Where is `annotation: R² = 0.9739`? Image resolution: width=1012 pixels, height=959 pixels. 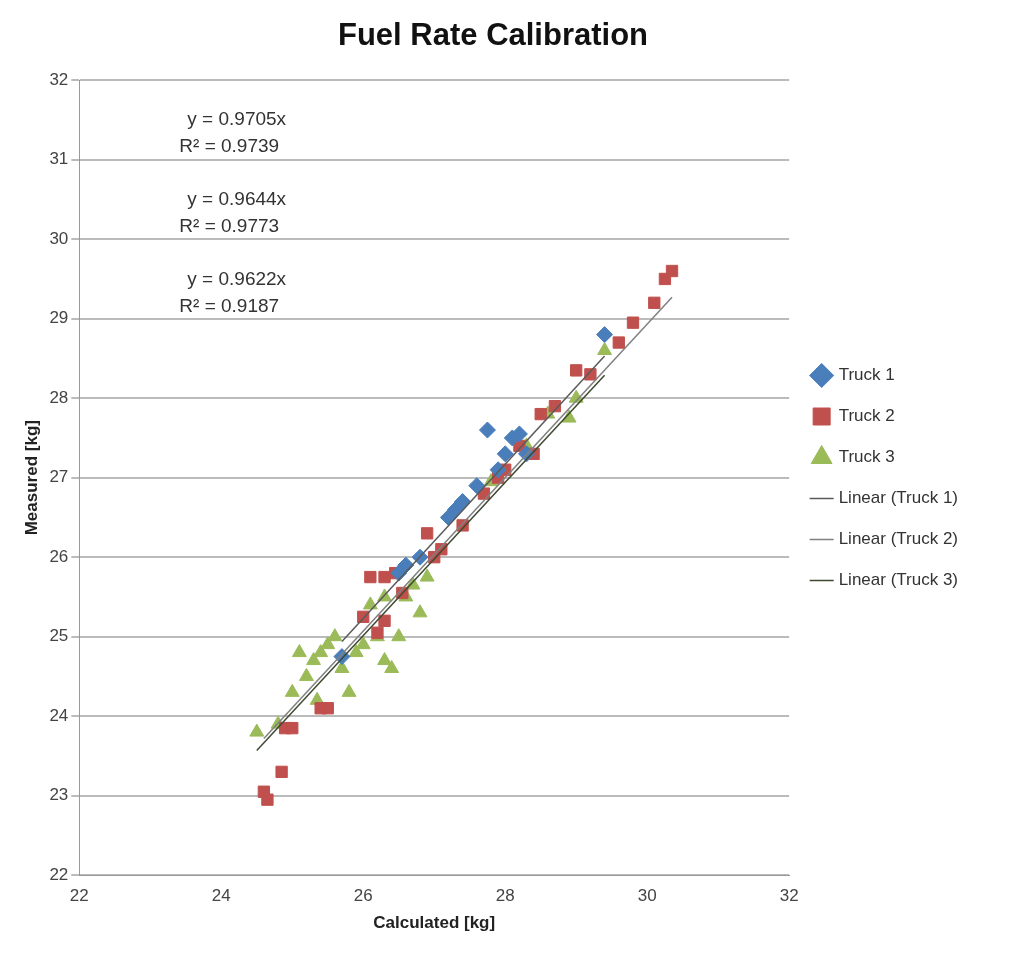
annotation: R² = 0.9739 is located at coordinates (229, 146).